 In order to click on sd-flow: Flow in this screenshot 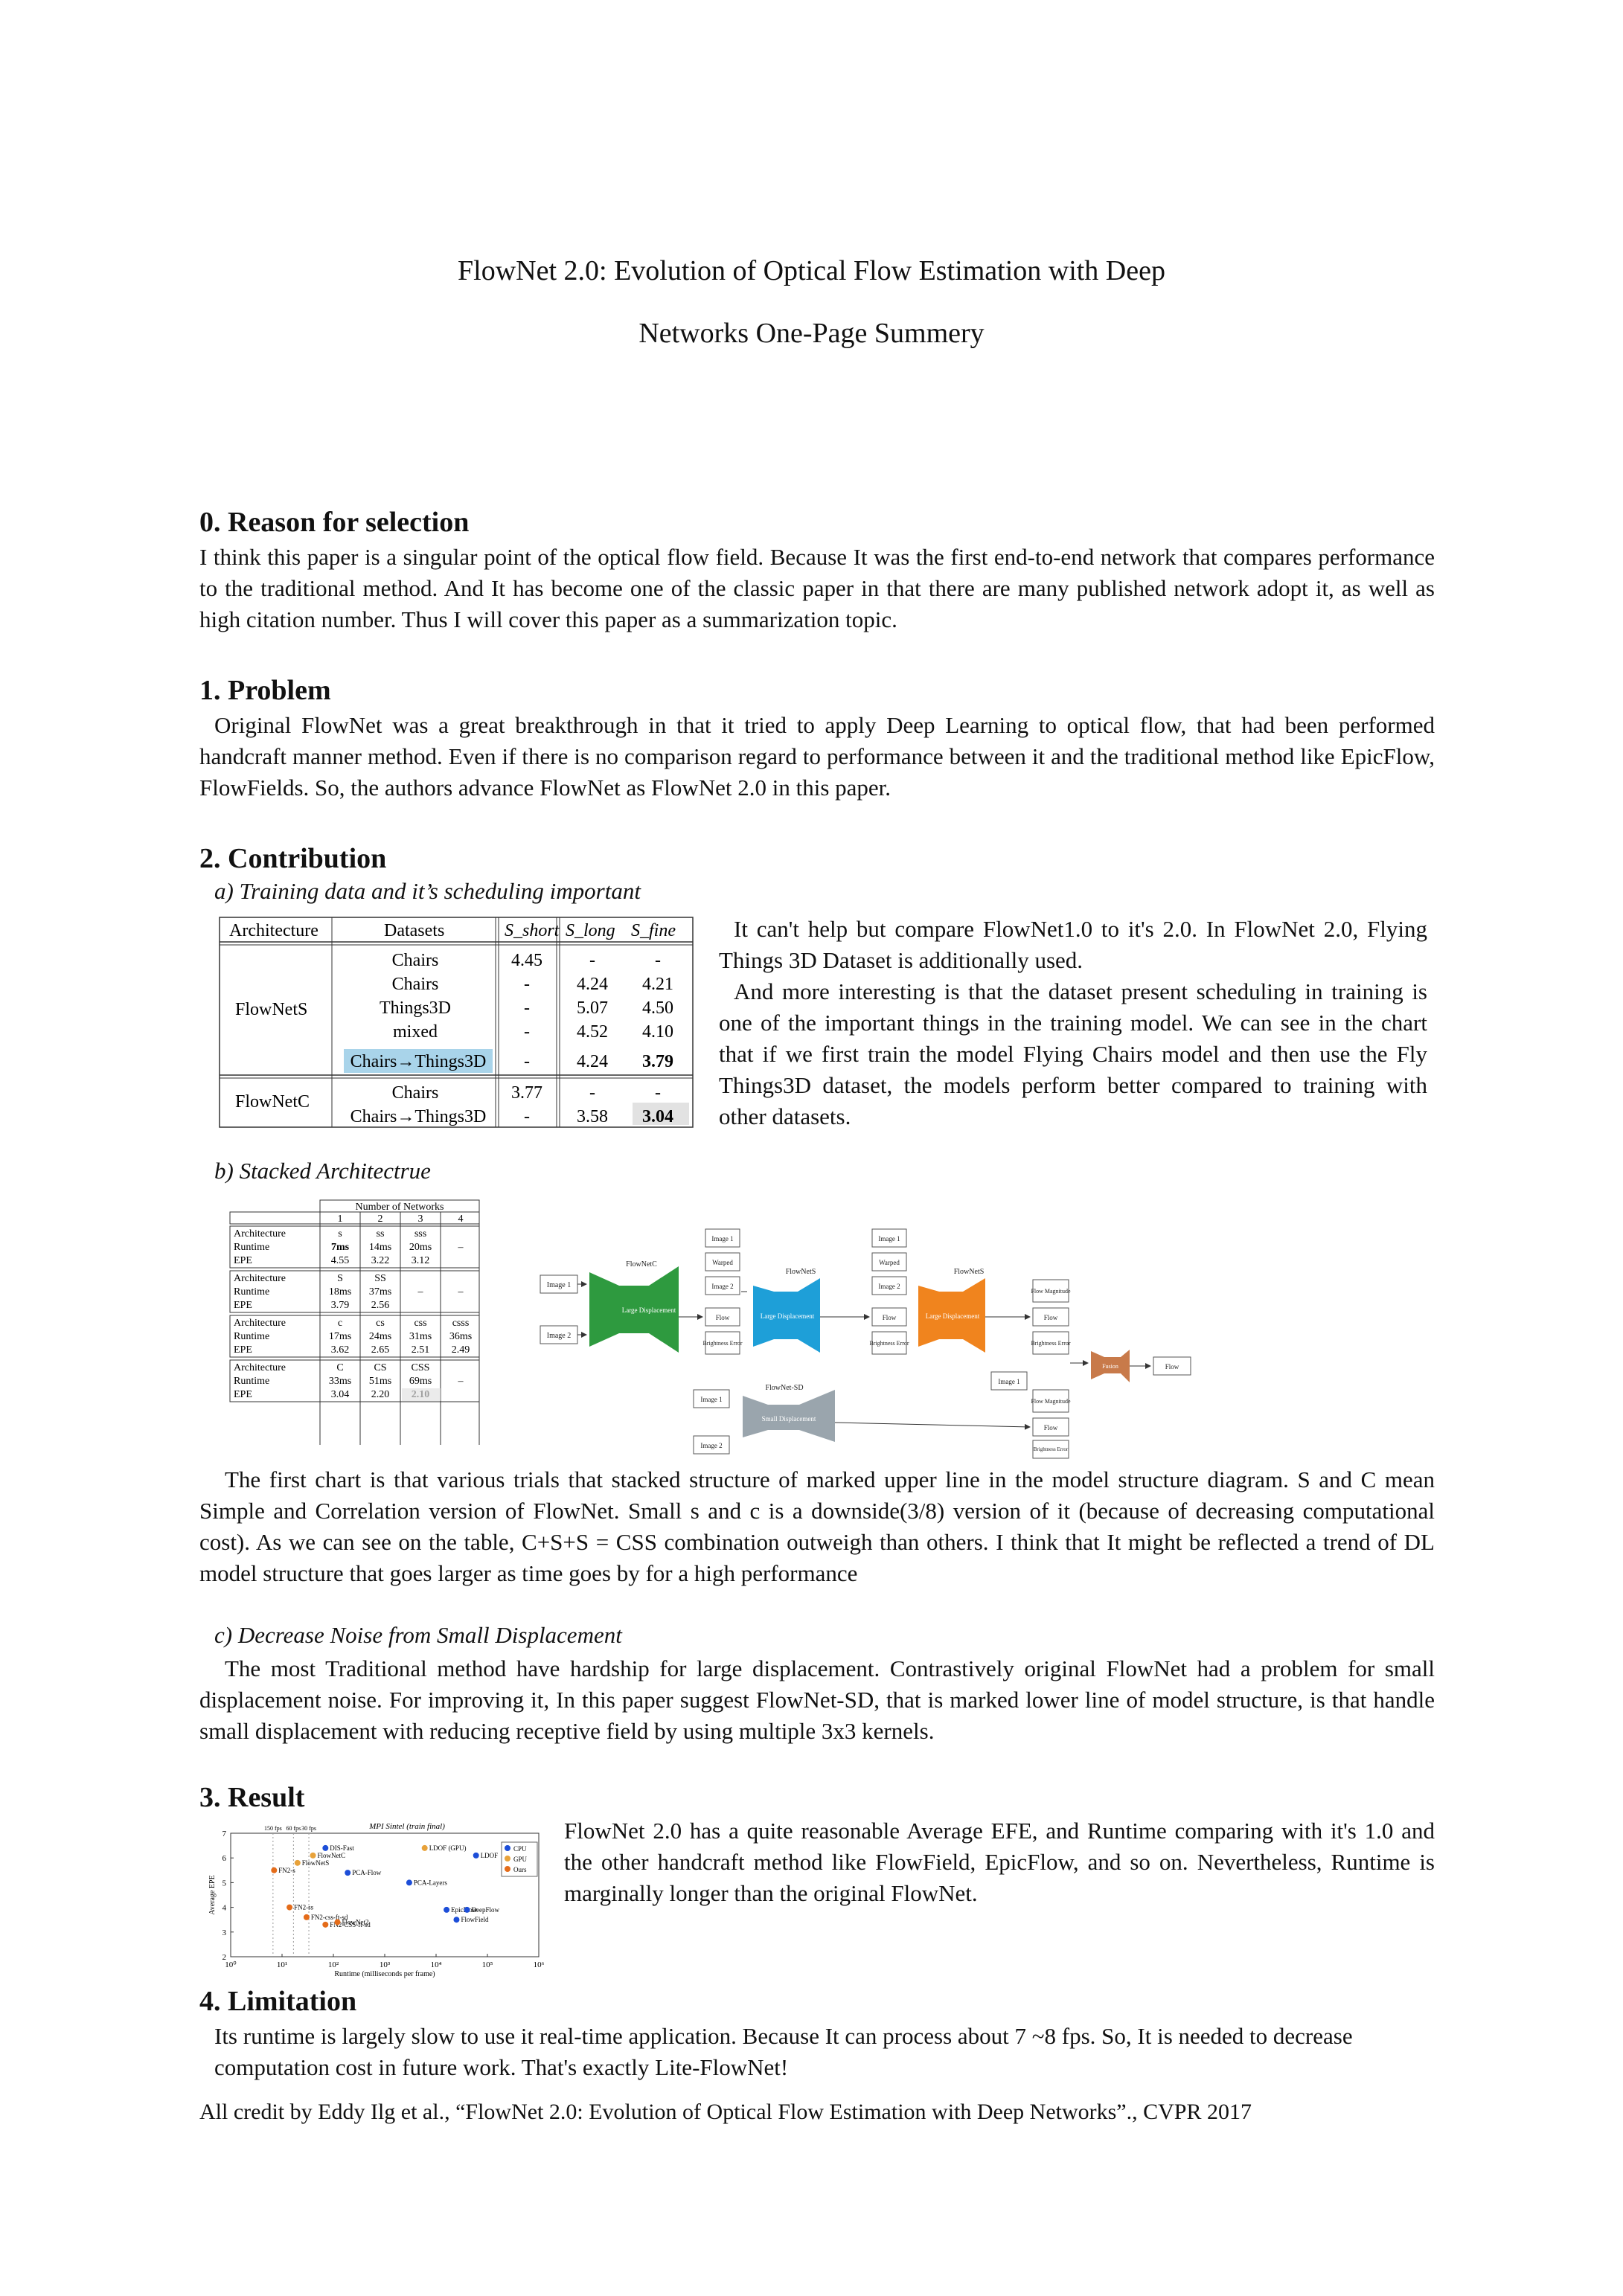, I will do `click(1051, 1427)`.